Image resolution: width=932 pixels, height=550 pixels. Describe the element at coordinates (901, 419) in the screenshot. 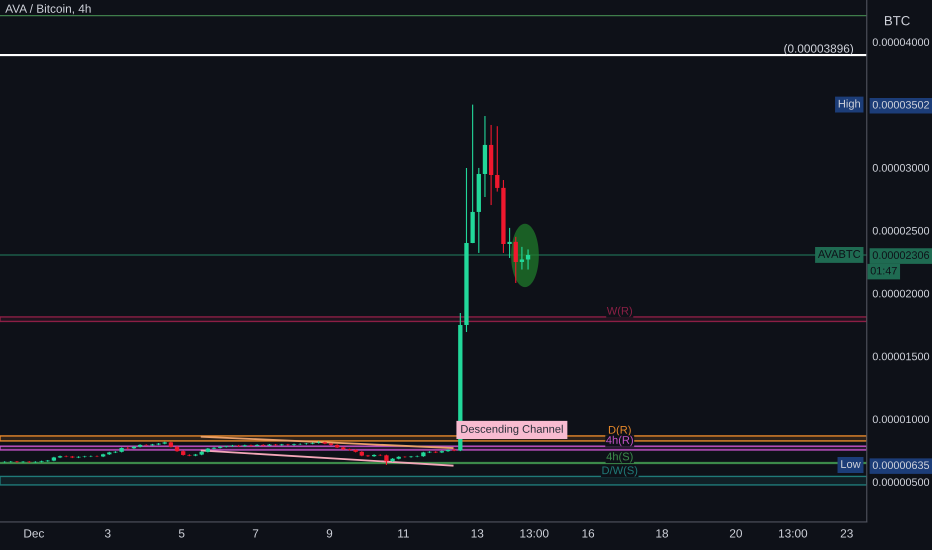

I see `y-tick-label: 0.00001000` at that location.